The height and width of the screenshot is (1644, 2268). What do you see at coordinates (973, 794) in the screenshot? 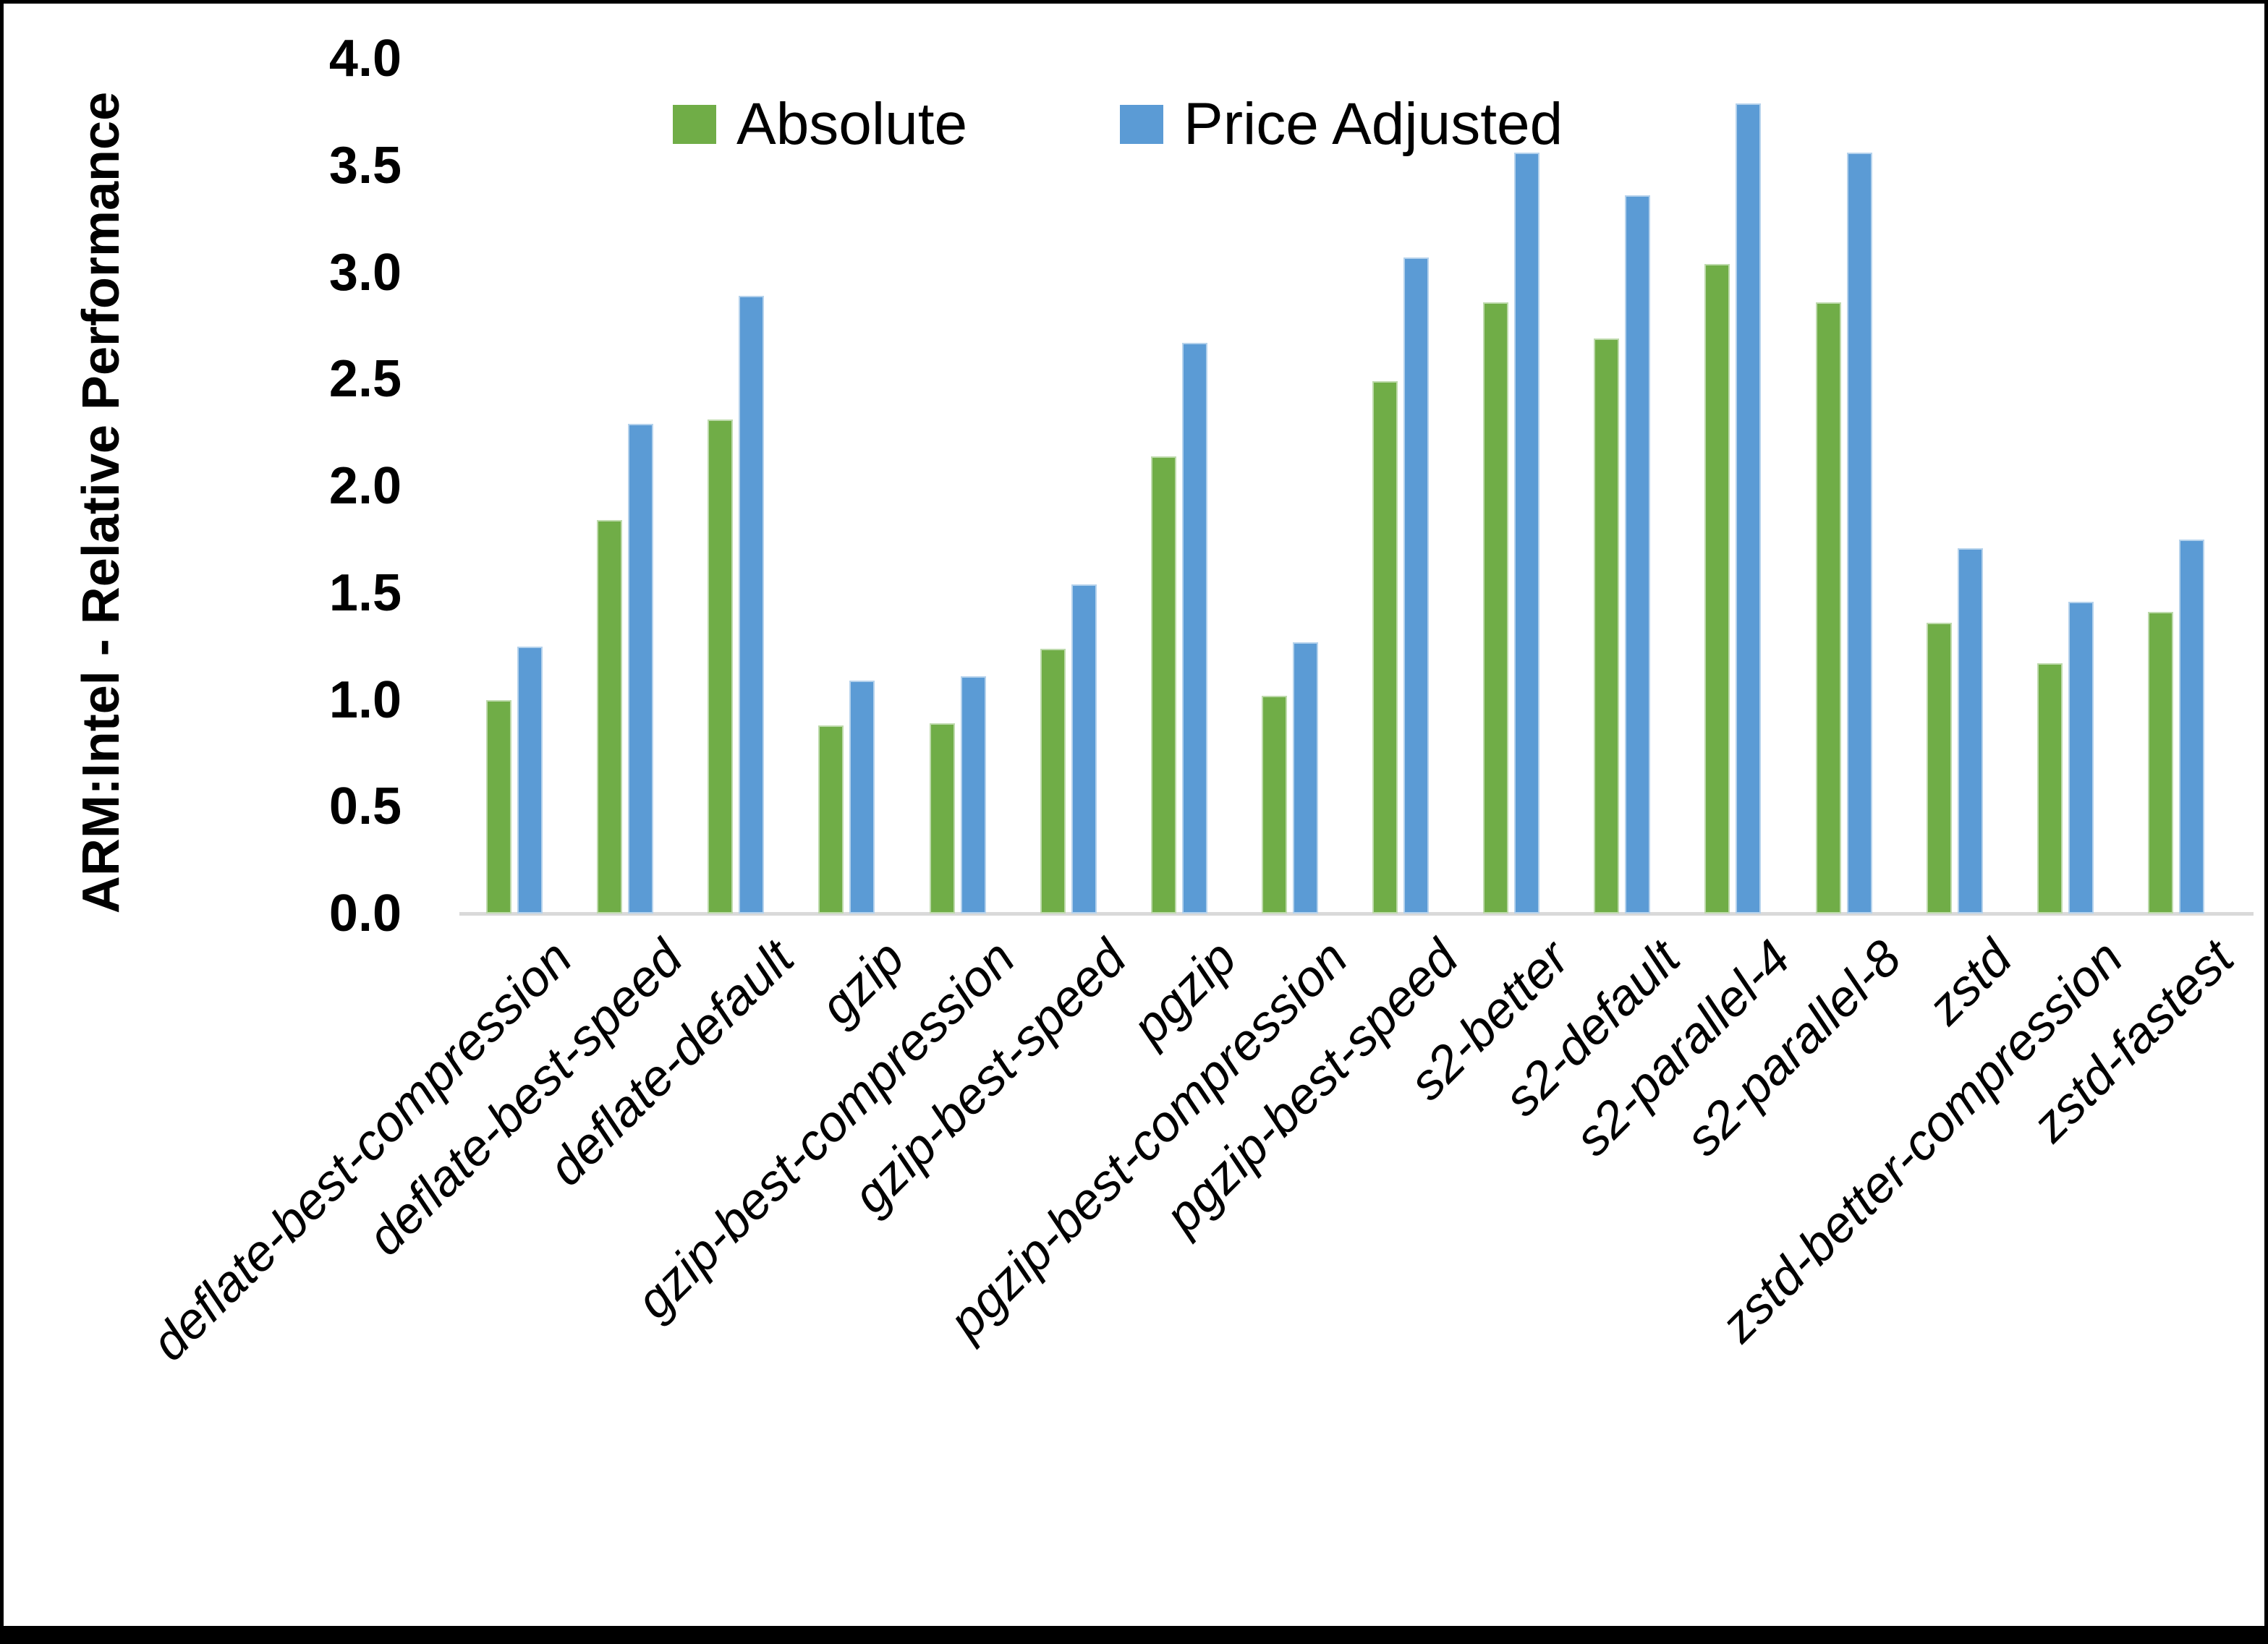
I see `bar-price-adjusted-gzip-best-compression` at bounding box center [973, 794].